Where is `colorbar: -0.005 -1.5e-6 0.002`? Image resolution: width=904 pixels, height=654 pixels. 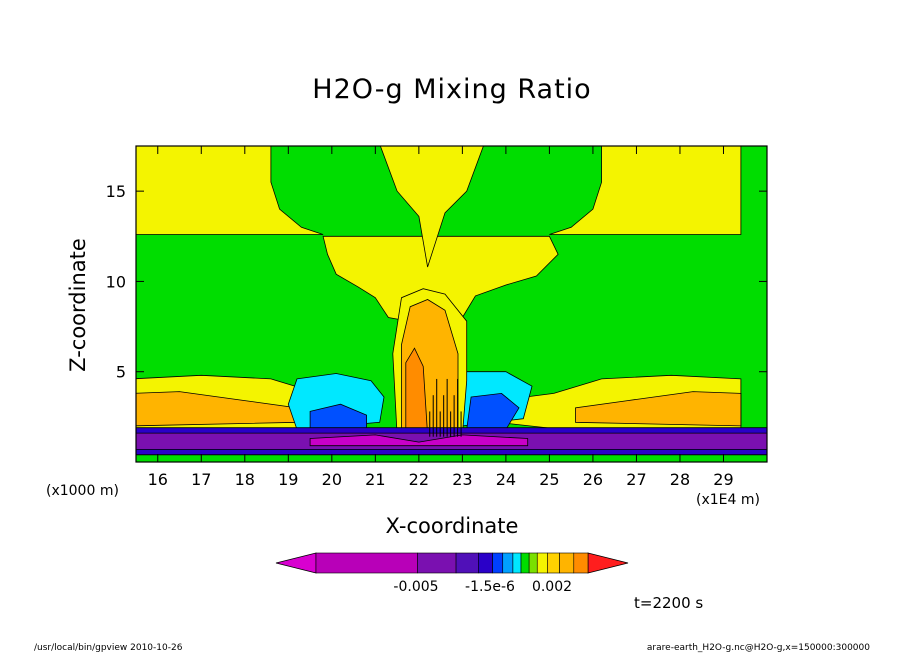 colorbar: -0.005 -1.5e-6 0.002 is located at coordinates (452, 573).